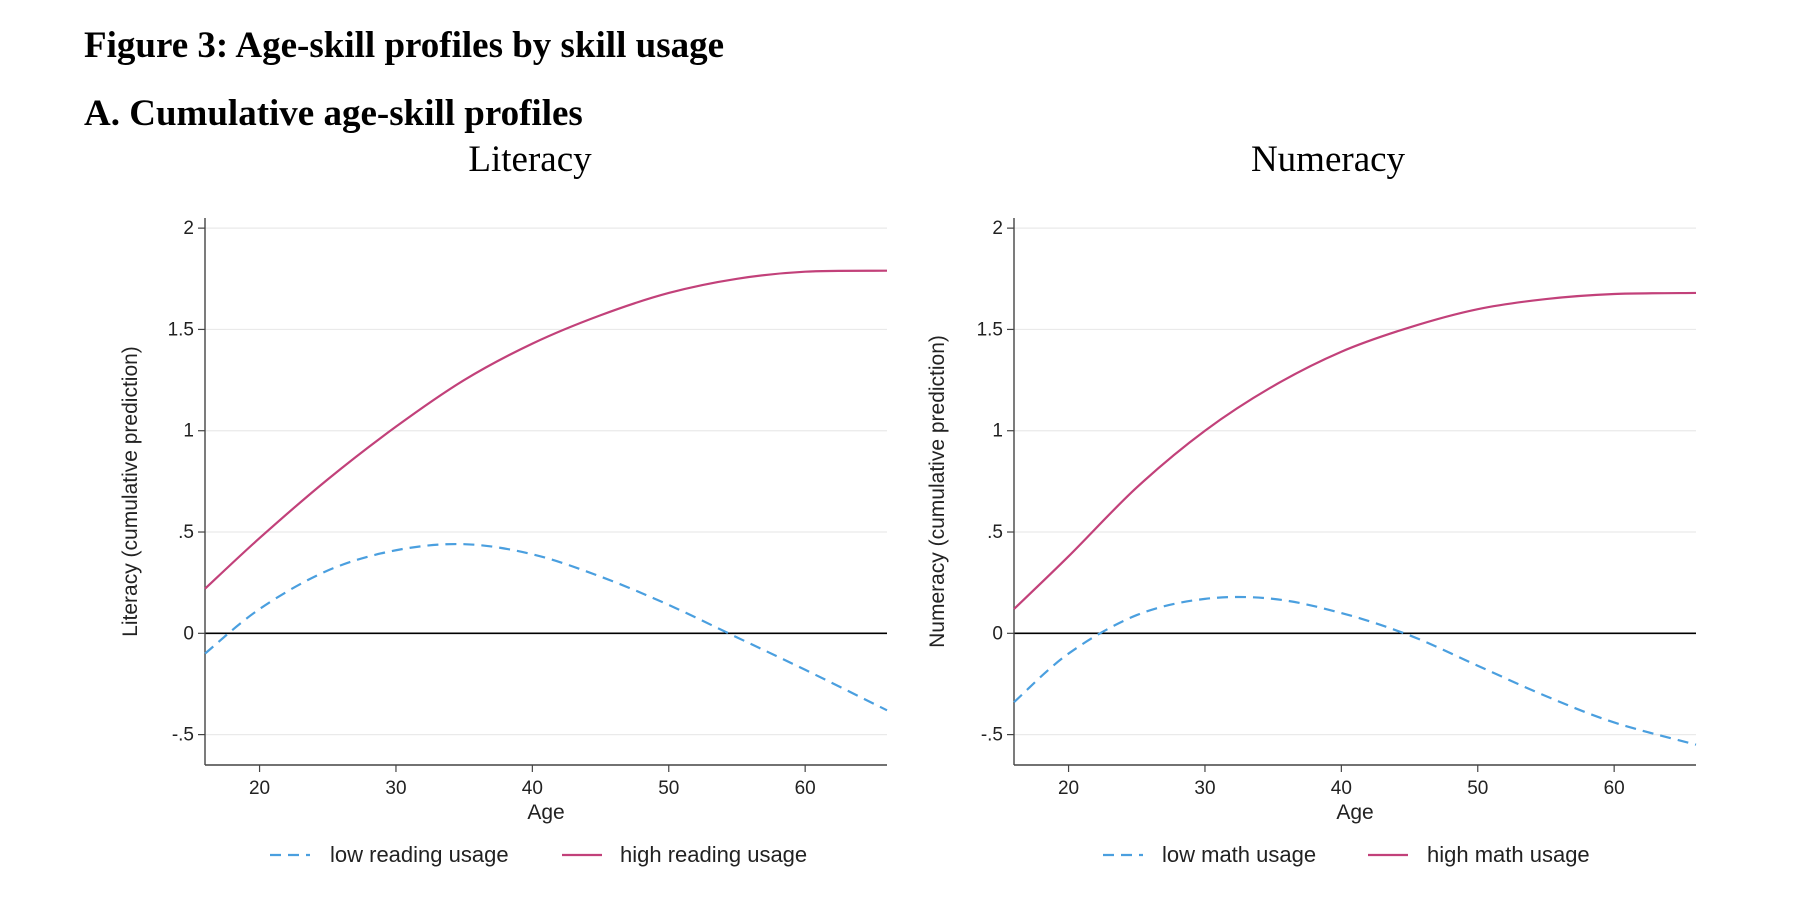  I want to click on literacy-x-tick-label: 30, so click(395, 788).